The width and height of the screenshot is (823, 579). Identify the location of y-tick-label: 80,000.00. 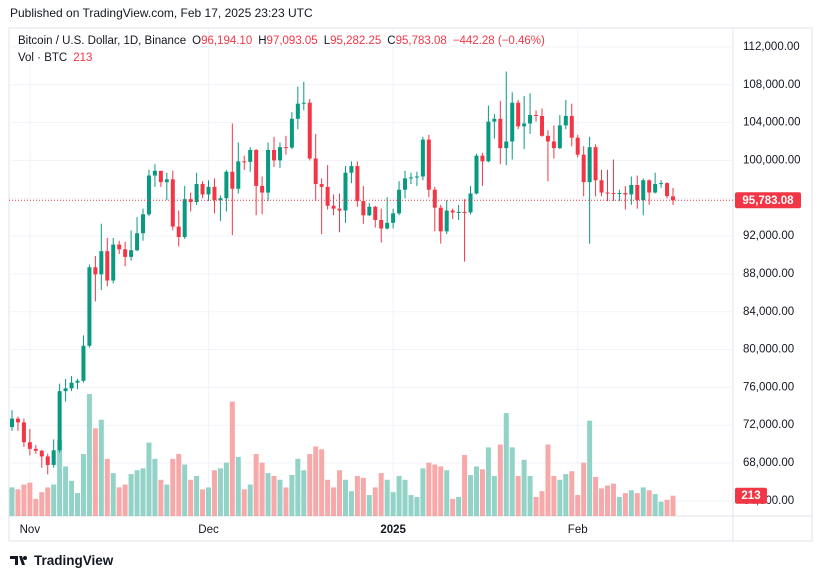
(768, 350).